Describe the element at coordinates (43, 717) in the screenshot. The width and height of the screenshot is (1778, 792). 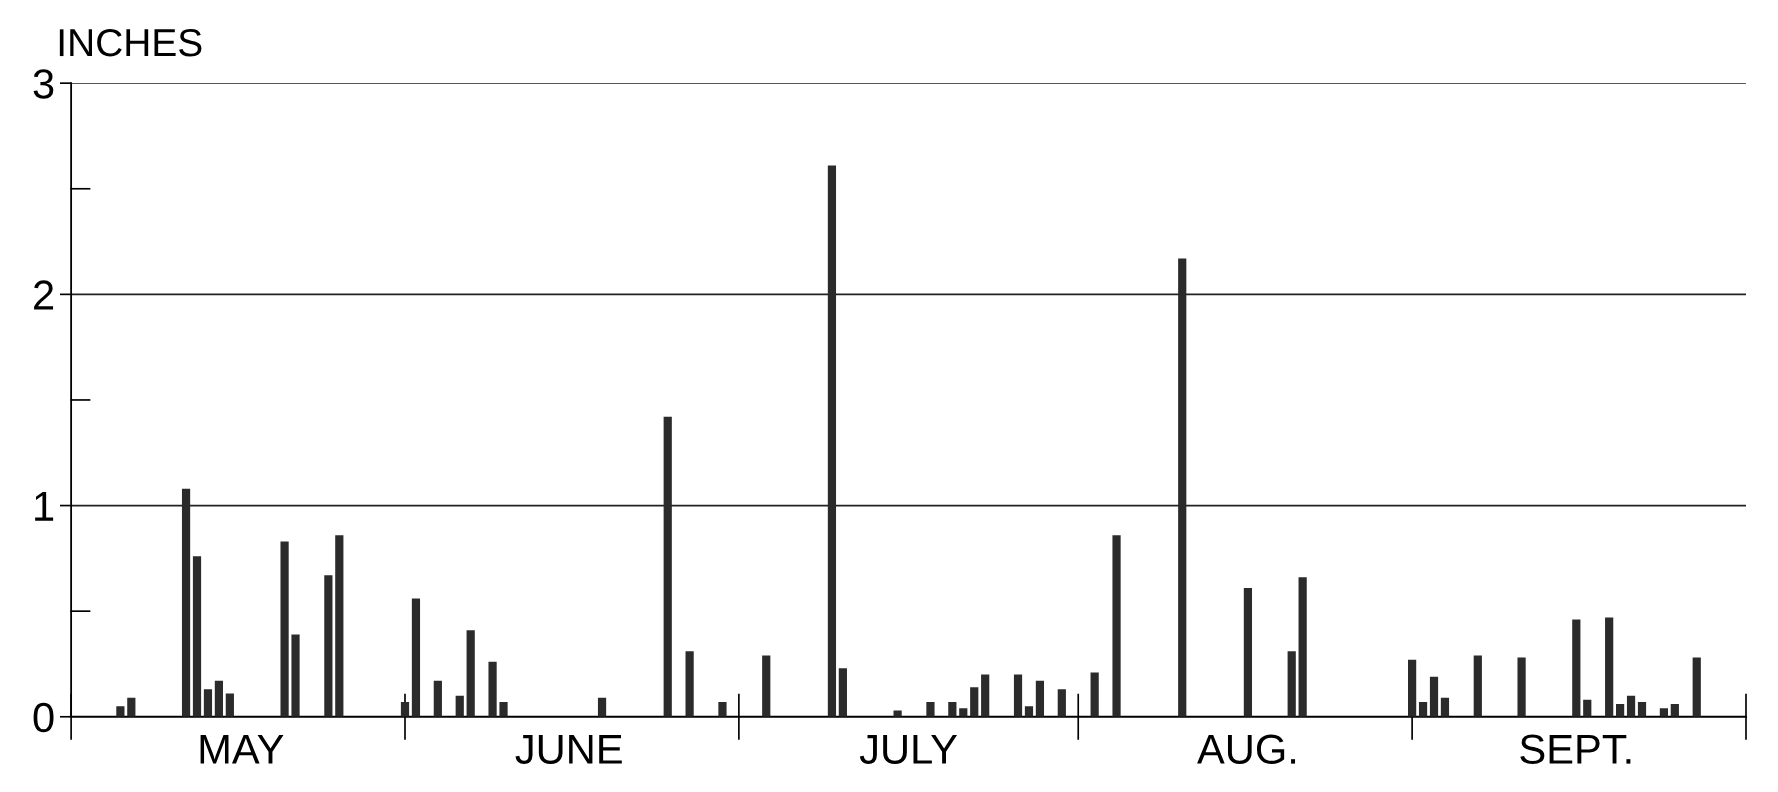
I see `y-tick-label: 0` at that location.